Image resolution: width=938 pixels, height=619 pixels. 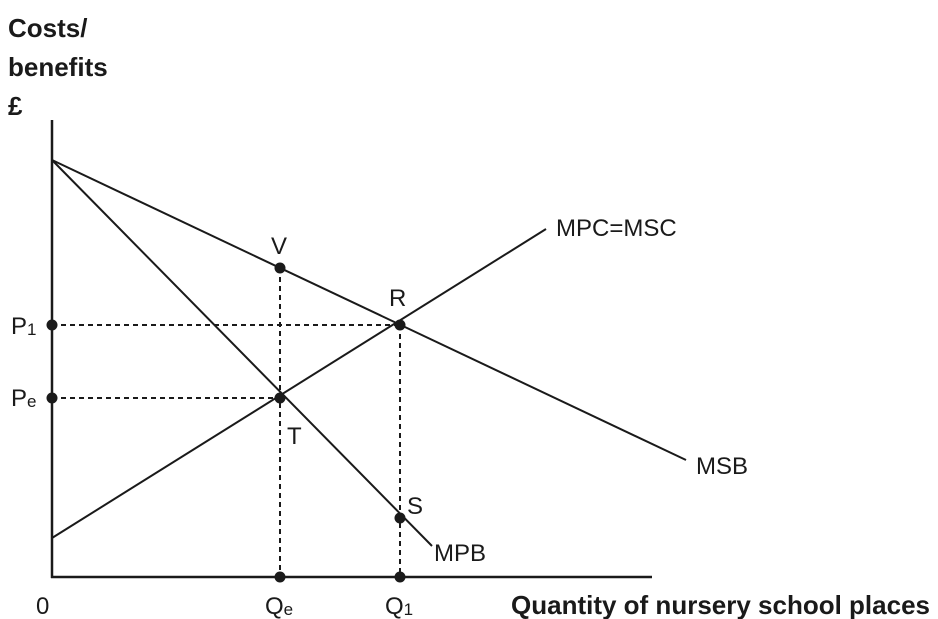 What do you see at coordinates (58, 67) in the screenshot?
I see `y-axis-label-line2: benefits` at bounding box center [58, 67].